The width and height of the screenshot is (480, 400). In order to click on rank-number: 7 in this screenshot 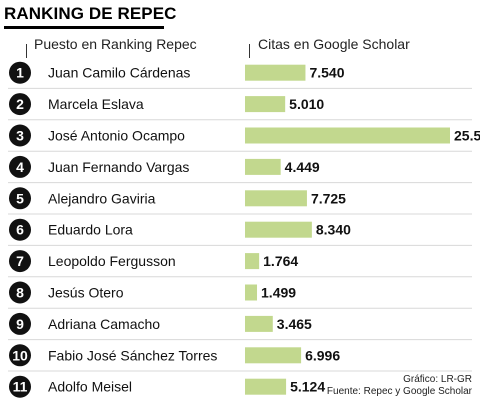, I will do `click(20, 261)`.